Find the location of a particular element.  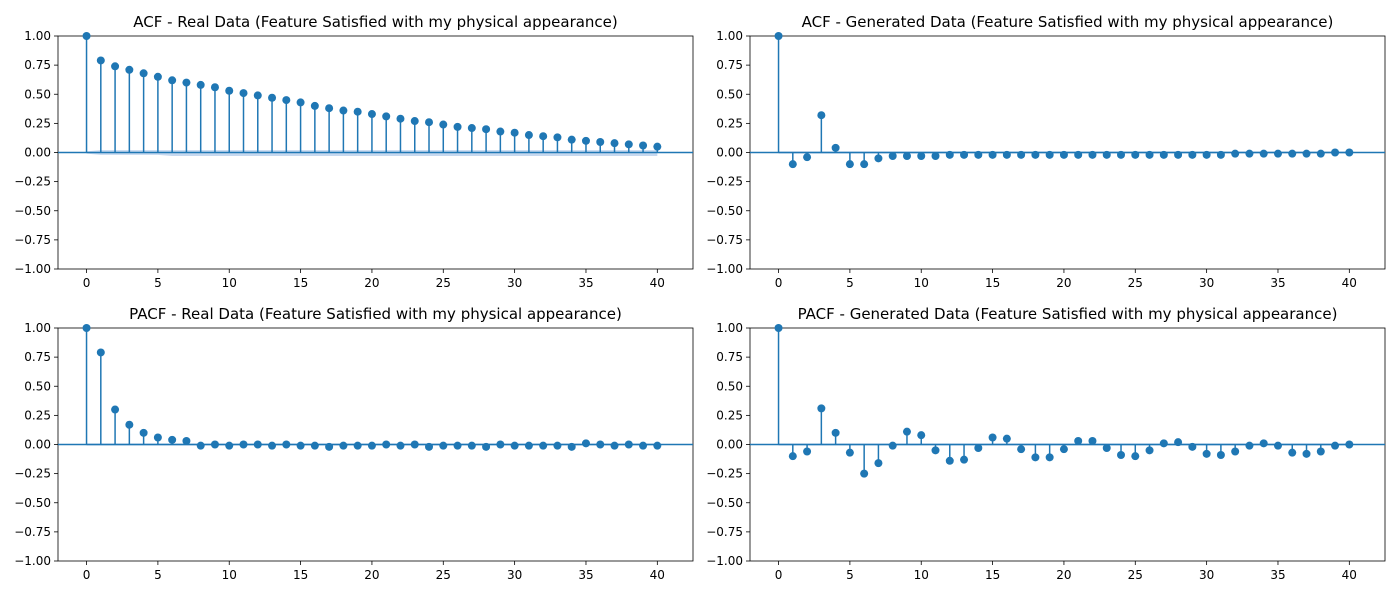

acf-generated-xtick-label: 25 is located at coordinates (1135, 283).